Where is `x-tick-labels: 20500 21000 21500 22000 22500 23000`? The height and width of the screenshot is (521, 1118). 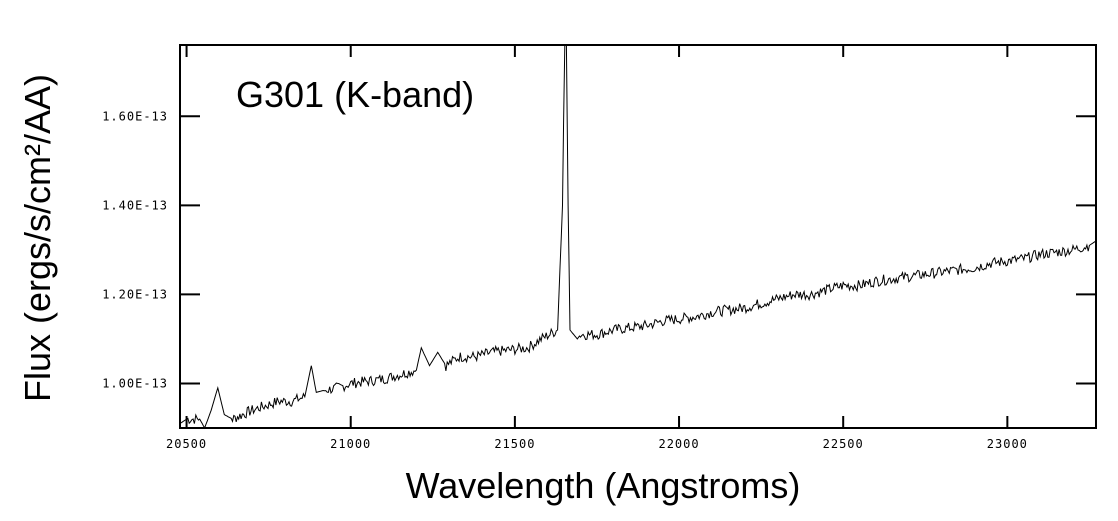
x-tick-labels: 20500 21000 21500 22000 22500 23000 is located at coordinates (597, 444).